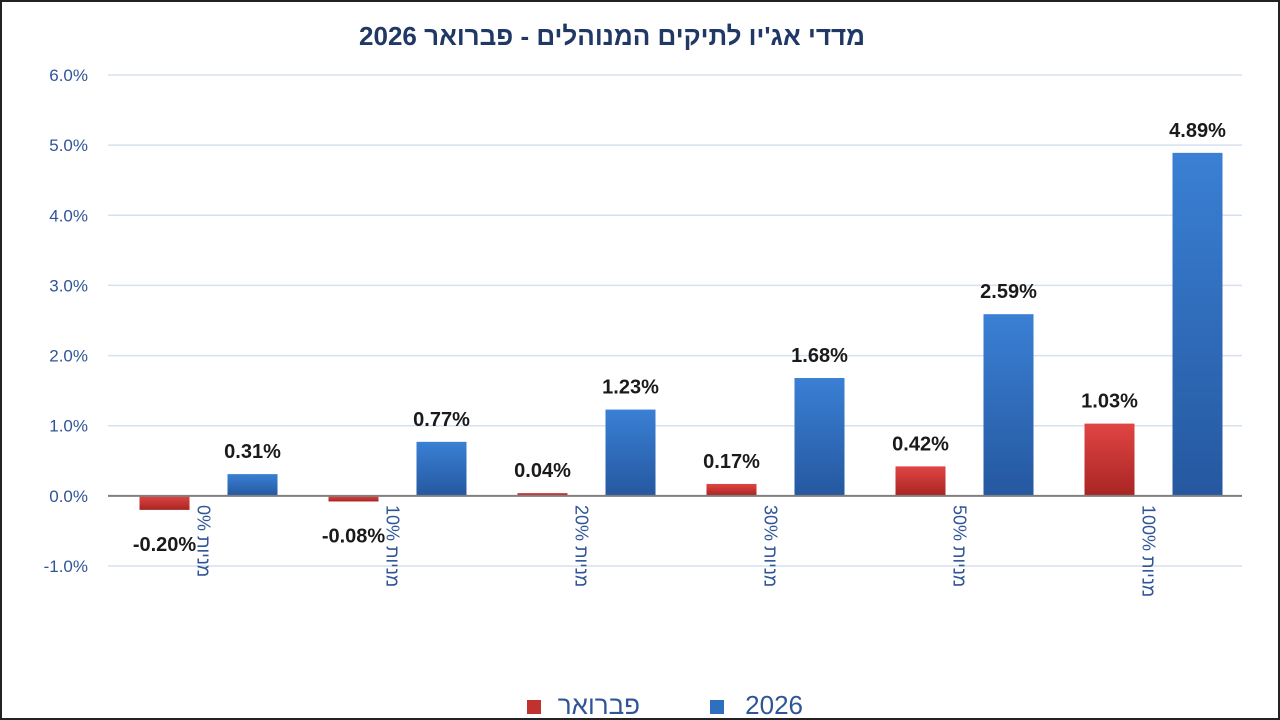  I want to click on y-axis-ticks: -1.0% 0.0% 1.0% 2.0% 3.0% 4.0% 5.0% 6.0%, so click(66, 321).